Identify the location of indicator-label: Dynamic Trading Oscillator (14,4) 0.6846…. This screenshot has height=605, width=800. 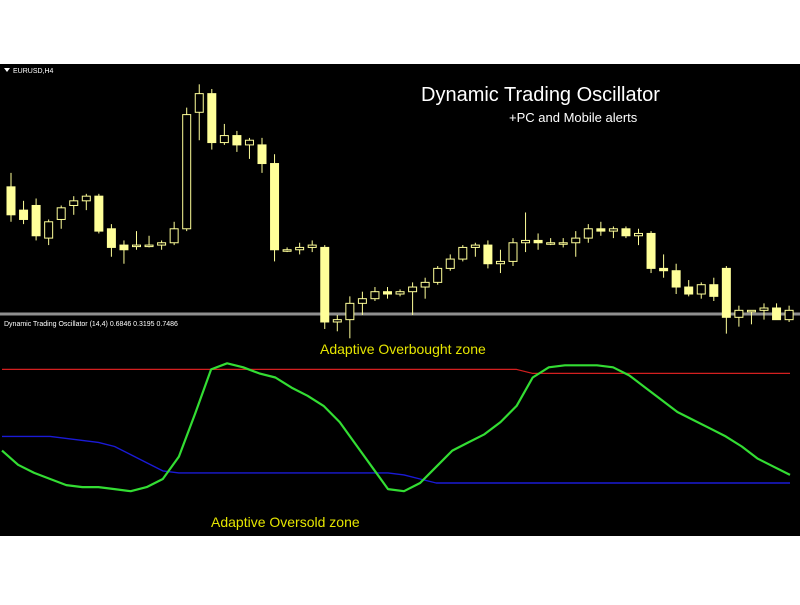
(91, 324).